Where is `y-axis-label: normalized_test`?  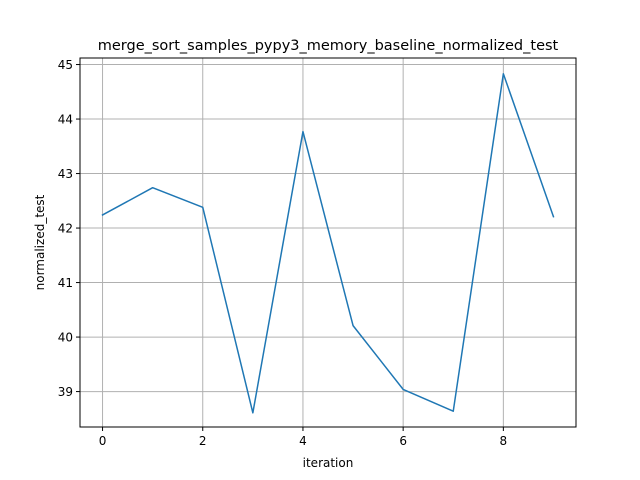
y-axis-label: normalized_test is located at coordinates (40, 242).